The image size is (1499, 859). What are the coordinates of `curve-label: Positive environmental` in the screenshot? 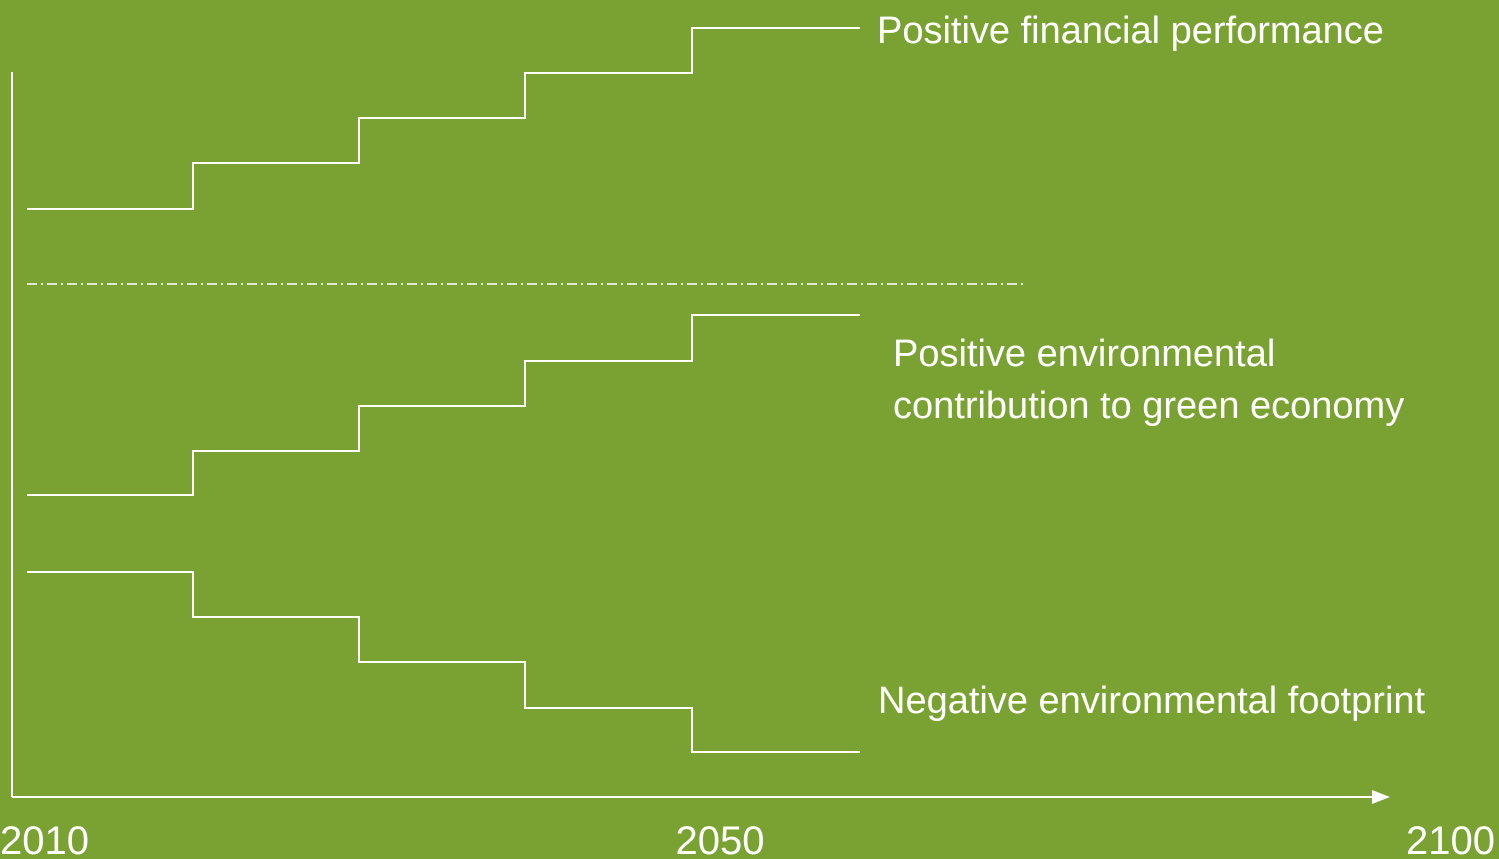 It's located at (1084, 354).